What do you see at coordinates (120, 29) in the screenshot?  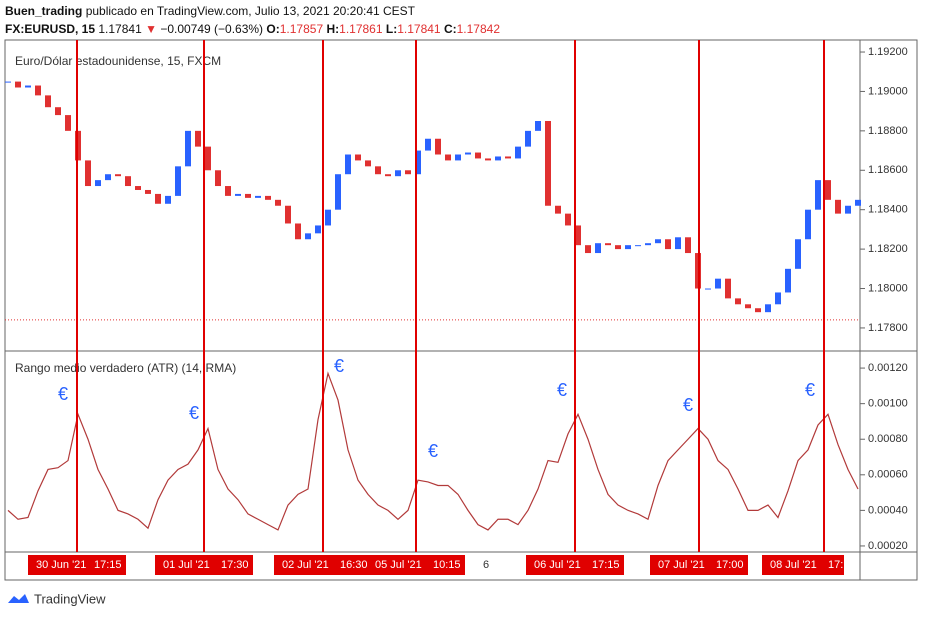 I see `last: 1.17841` at bounding box center [120, 29].